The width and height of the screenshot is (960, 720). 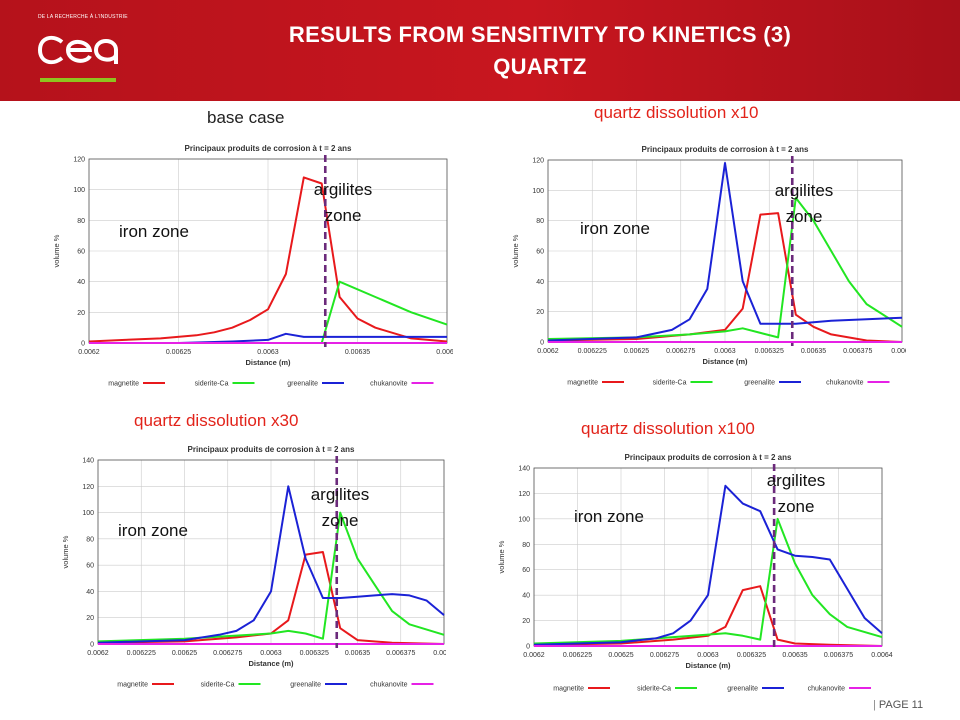 What do you see at coordinates (540, 34) in the screenshot?
I see `slide-title-line1: RESULTS FROM SENSITIVITY TO KINETICS (3)` at bounding box center [540, 34].